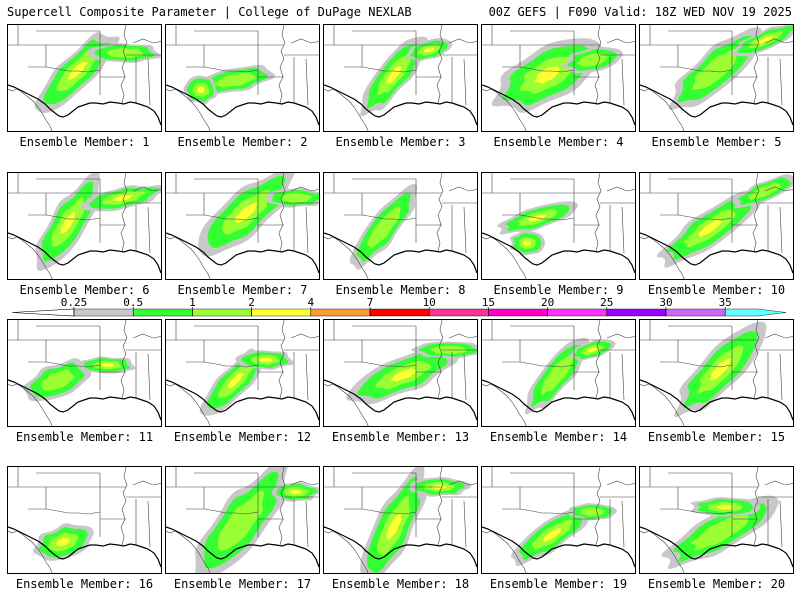  Describe the element at coordinates (716, 142) in the screenshot. I see `ensemble-member-label: Ensemble Member: 5` at that location.